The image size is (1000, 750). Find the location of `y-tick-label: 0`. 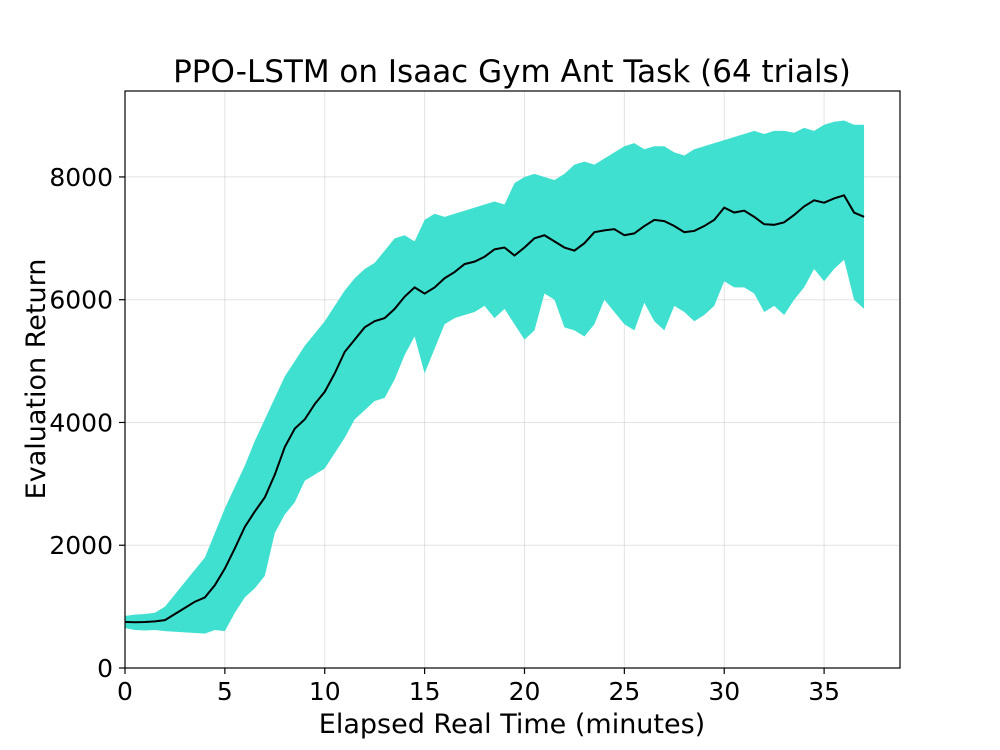

y-tick-label: 0 is located at coordinates (105, 668).